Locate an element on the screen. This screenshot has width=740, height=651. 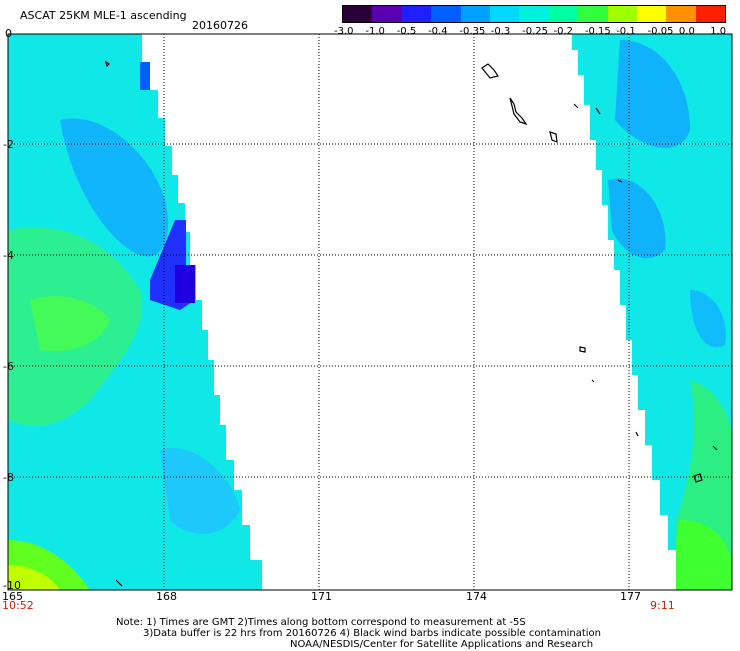
colorbar-label: -0.05 is located at coordinates (660, 31).